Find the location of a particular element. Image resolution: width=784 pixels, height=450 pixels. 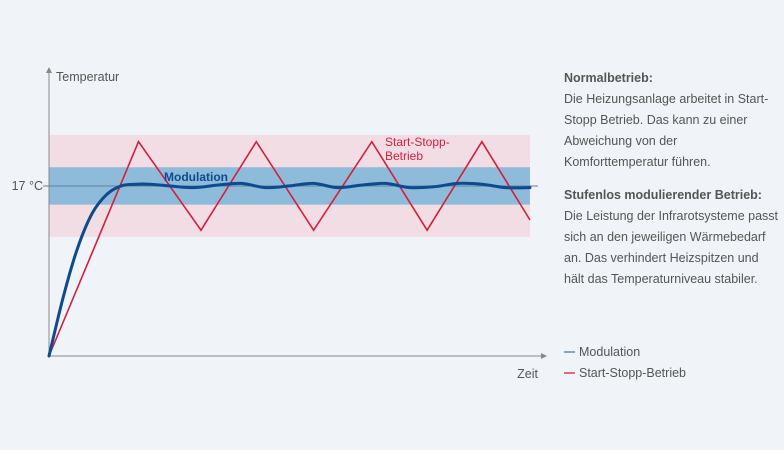

legend-label-start-stopp: Start-Stopp-Betrieb is located at coordinates (632, 372).